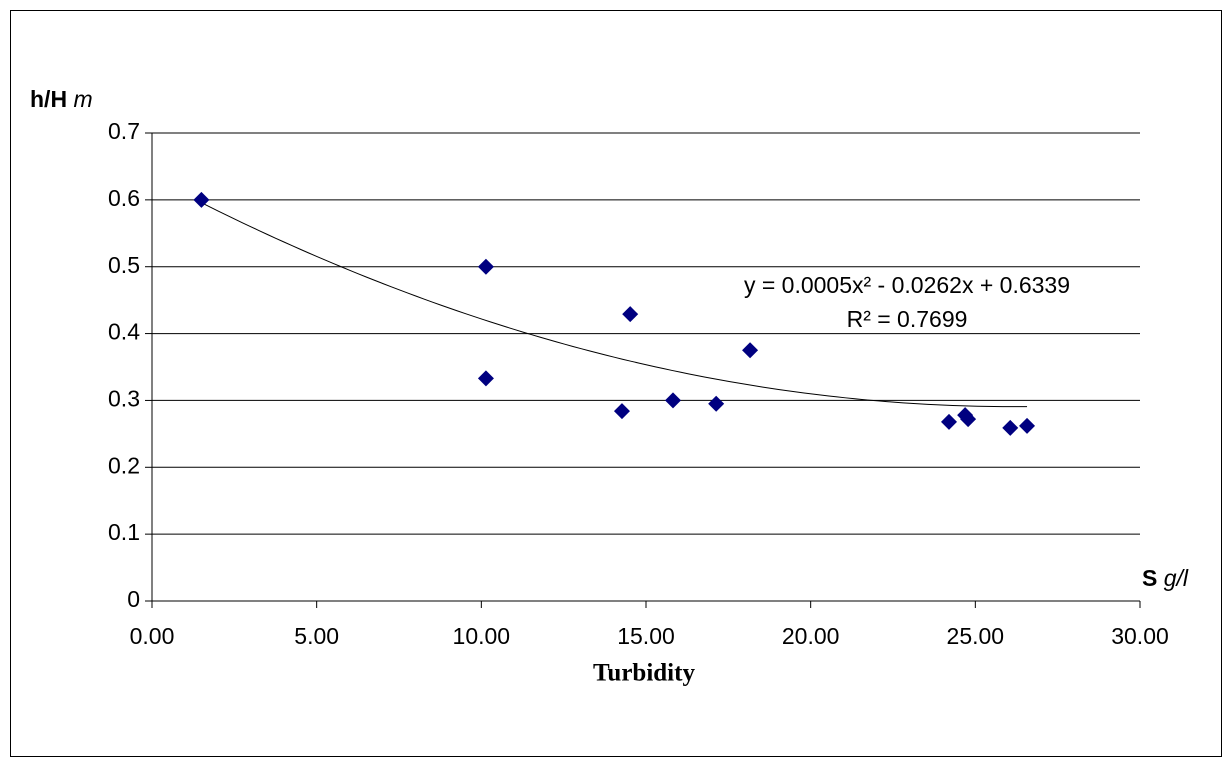  Describe the element at coordinates (646, 636) in the screenshot. I see `x-tick-label: 15.00` at that location.